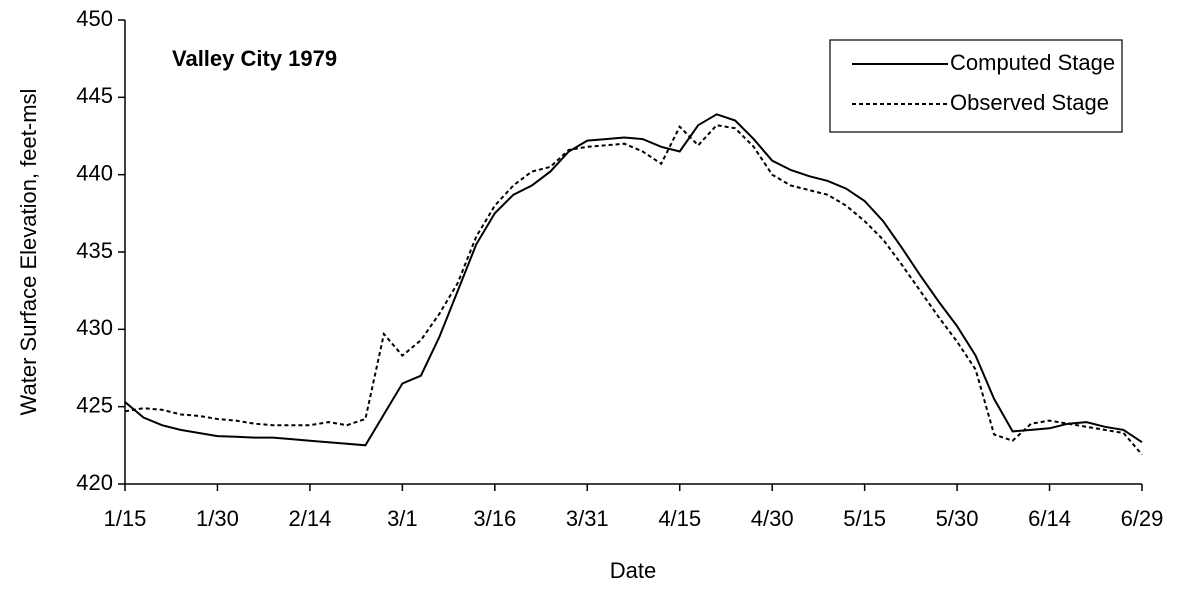  What do you see at coordinates (94, 250) in the screenshot?
I see `y-tick-label: 435` at bounding box center [94, 250].